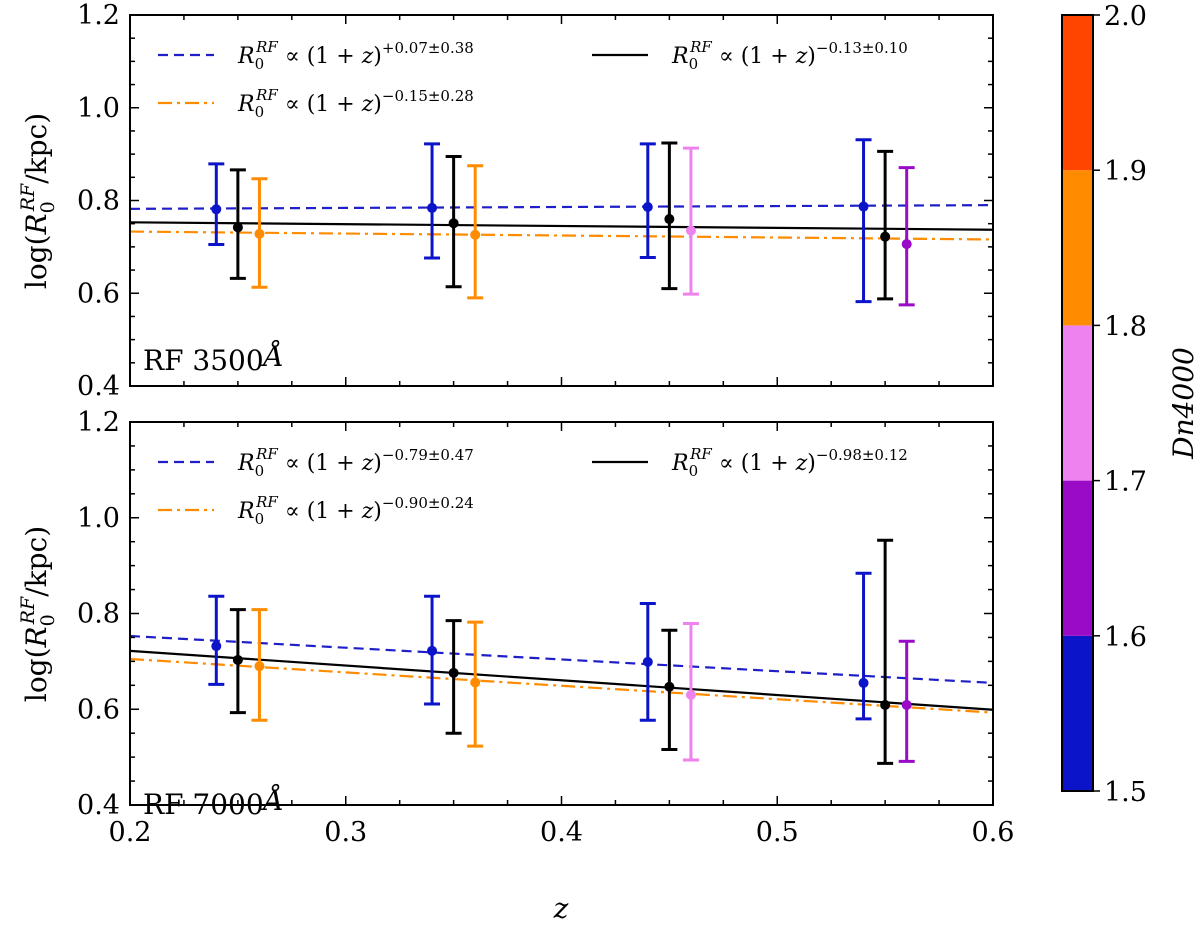  I want to click on legend-entry: R0RF ∝ (1 + z)−0.90±0.24, so click(316, 510).